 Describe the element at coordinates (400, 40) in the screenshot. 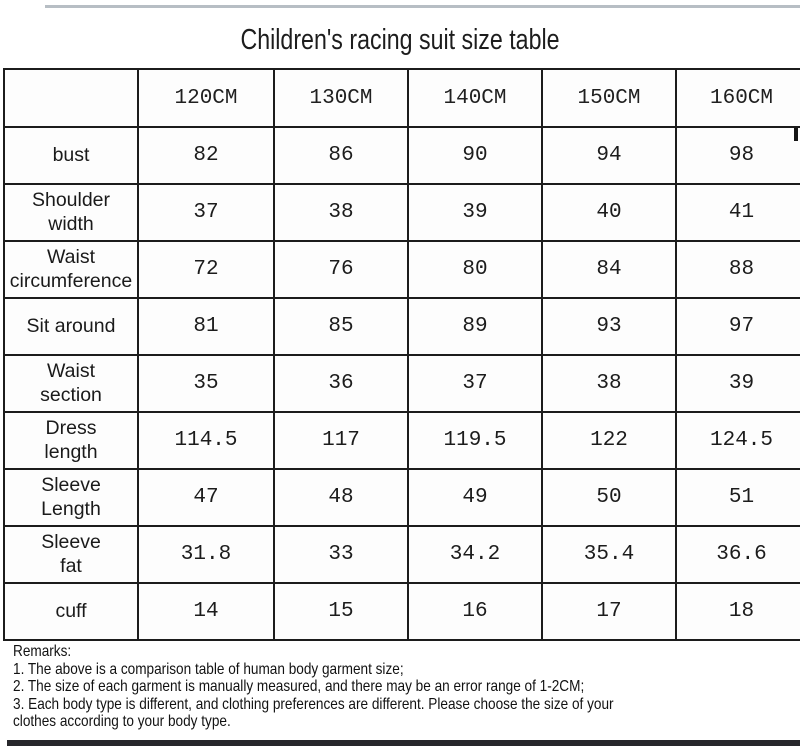

I see `page-title: Children's racing suit size table` at that location.